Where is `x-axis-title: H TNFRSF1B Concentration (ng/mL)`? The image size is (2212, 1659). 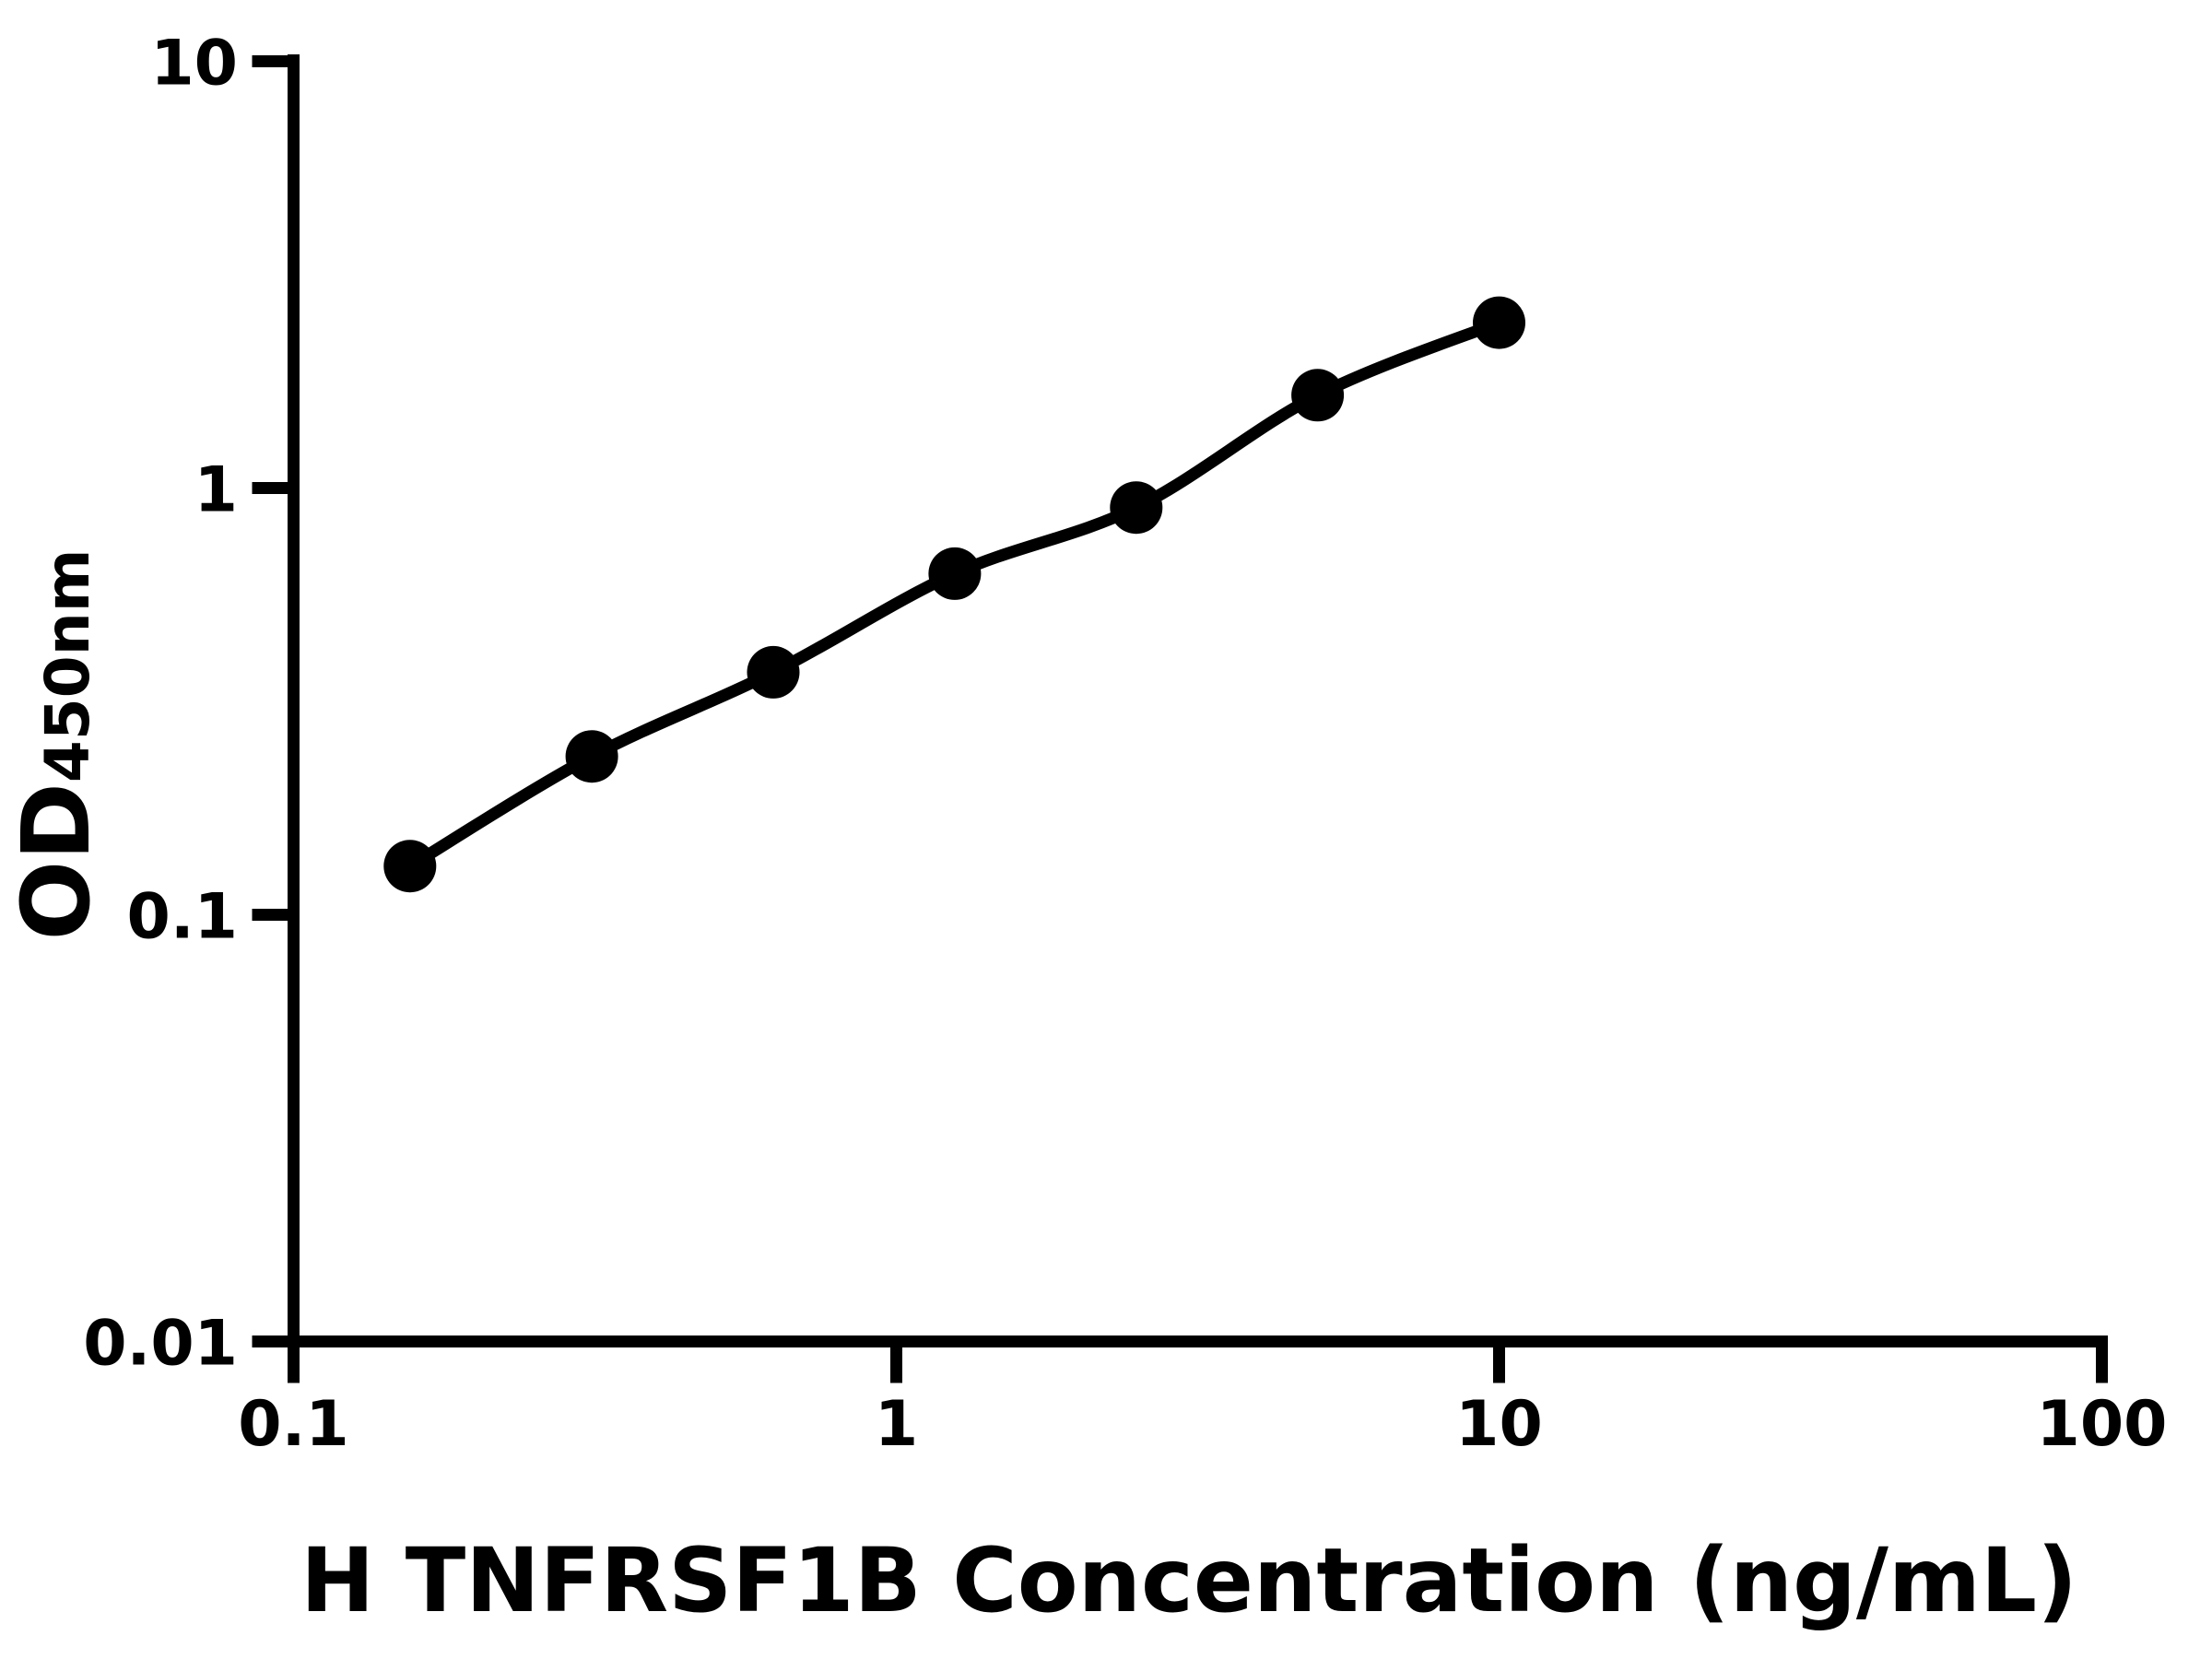
x-axis-title: H TNFRSF1B Concentration (ng/mL) is located at coordinates (1188, 1580).